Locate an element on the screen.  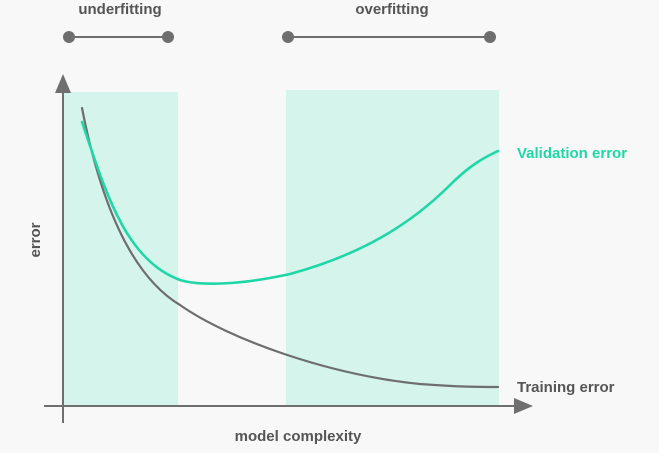
x-axis-arrowhead is located at coordinates (523, 406).